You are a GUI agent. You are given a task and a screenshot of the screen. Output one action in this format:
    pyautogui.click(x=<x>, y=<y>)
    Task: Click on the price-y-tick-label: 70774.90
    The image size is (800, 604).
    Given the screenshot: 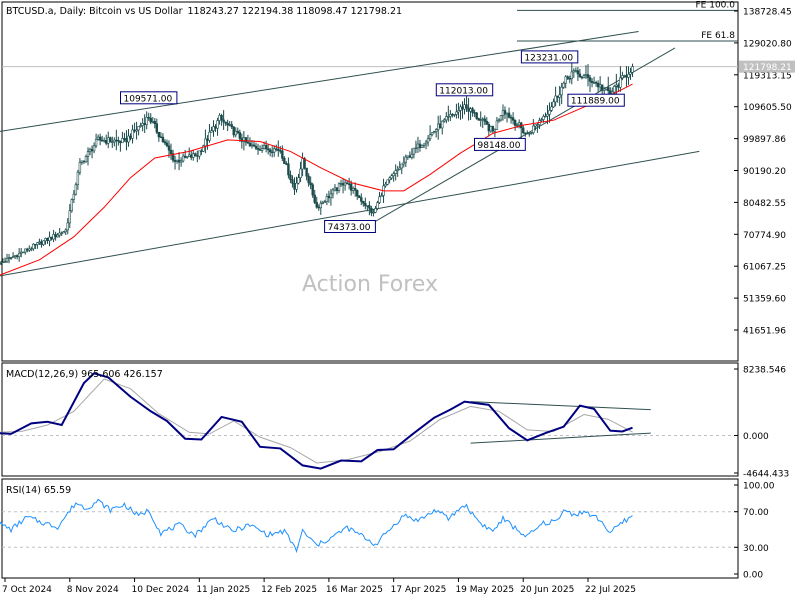 What is the action you would take?
    pyautogui.click(x=764, y=236)
    